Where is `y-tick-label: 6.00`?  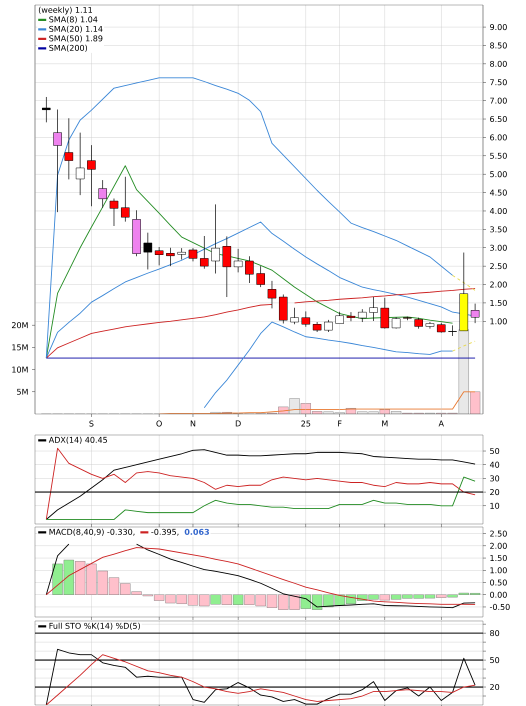 y-tick-label: 6.00 is located at coordinates (498, 137).